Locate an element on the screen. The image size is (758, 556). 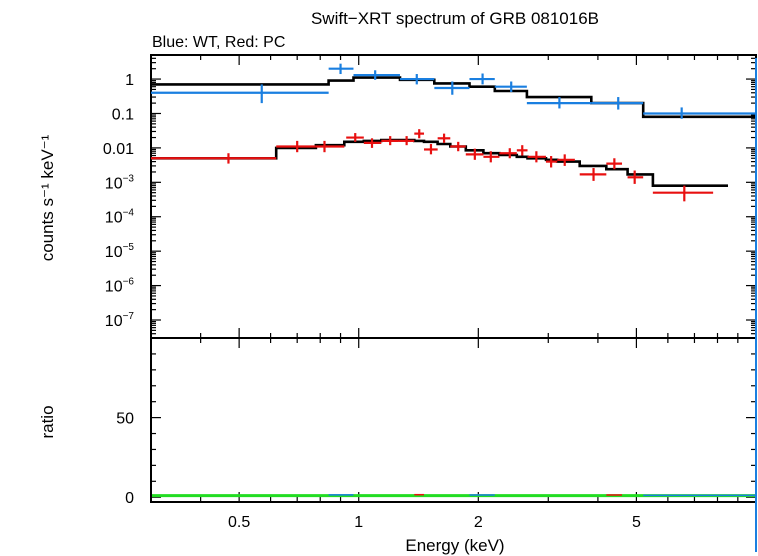
x-tick-label: 0.5 is located at coordinates (239, 522).